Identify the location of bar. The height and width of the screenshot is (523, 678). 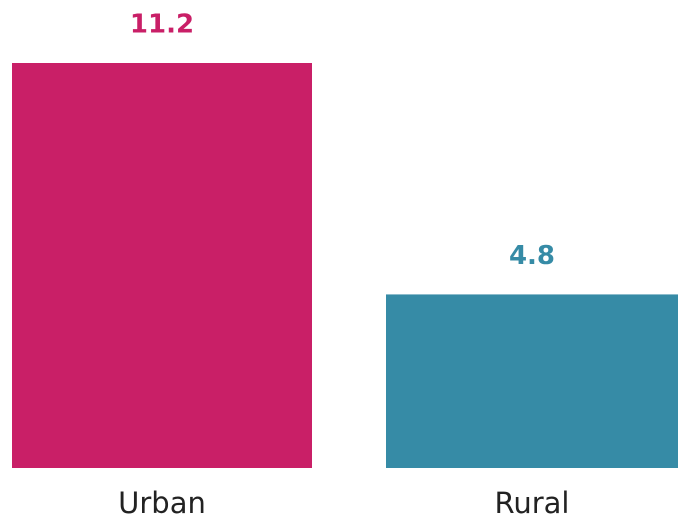
(532, 381).